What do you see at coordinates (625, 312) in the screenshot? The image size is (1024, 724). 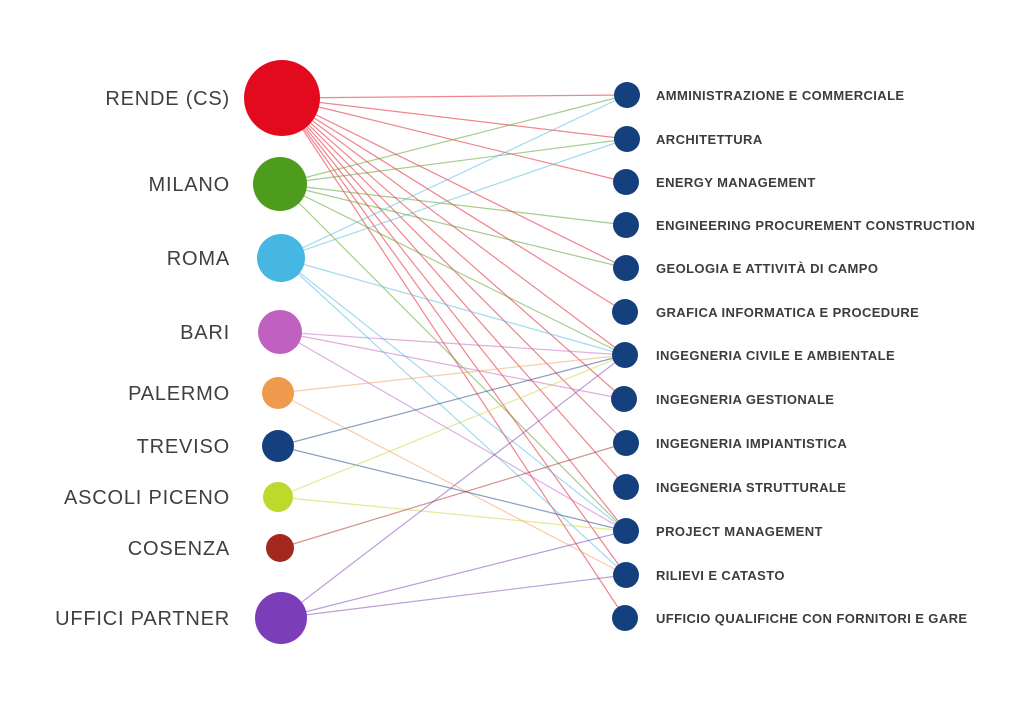 I see `node-grafica` at bounding box center [625, 312].